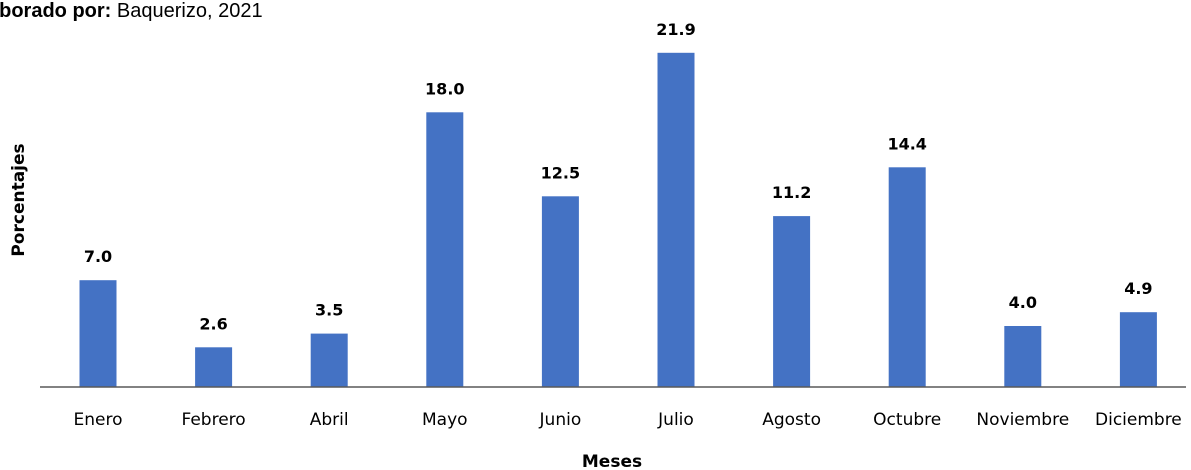  I want to click on bar-abril, so click(329, 360).